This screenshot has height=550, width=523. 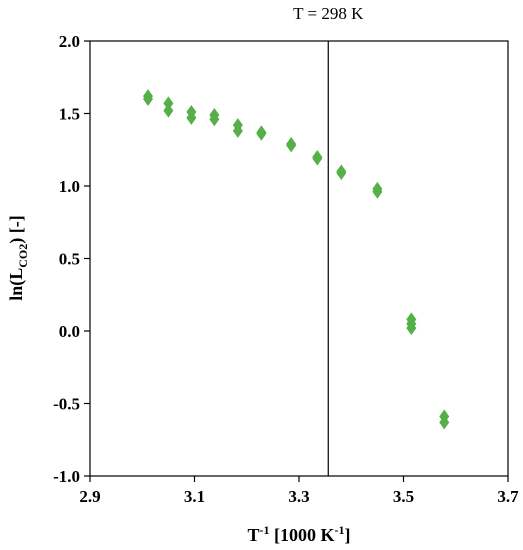 I want to click on y-tick-label: 1.5, so click(x=69, y=114).